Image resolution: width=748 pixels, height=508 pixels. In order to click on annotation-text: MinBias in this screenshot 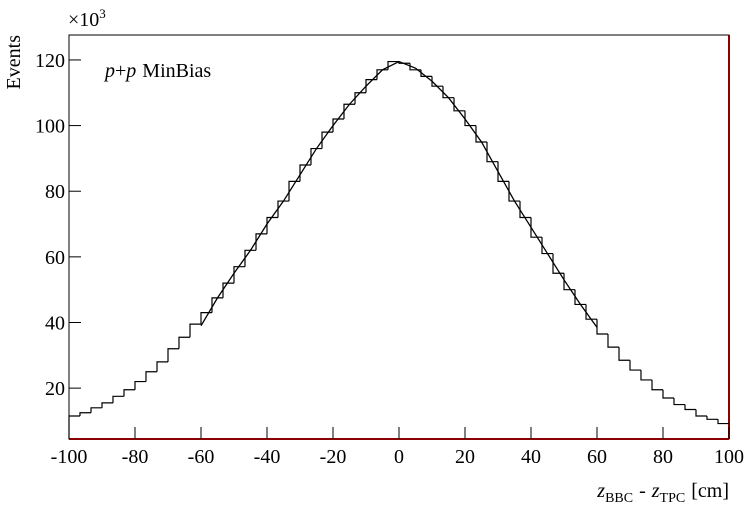, I will do `click(176, 71)`.